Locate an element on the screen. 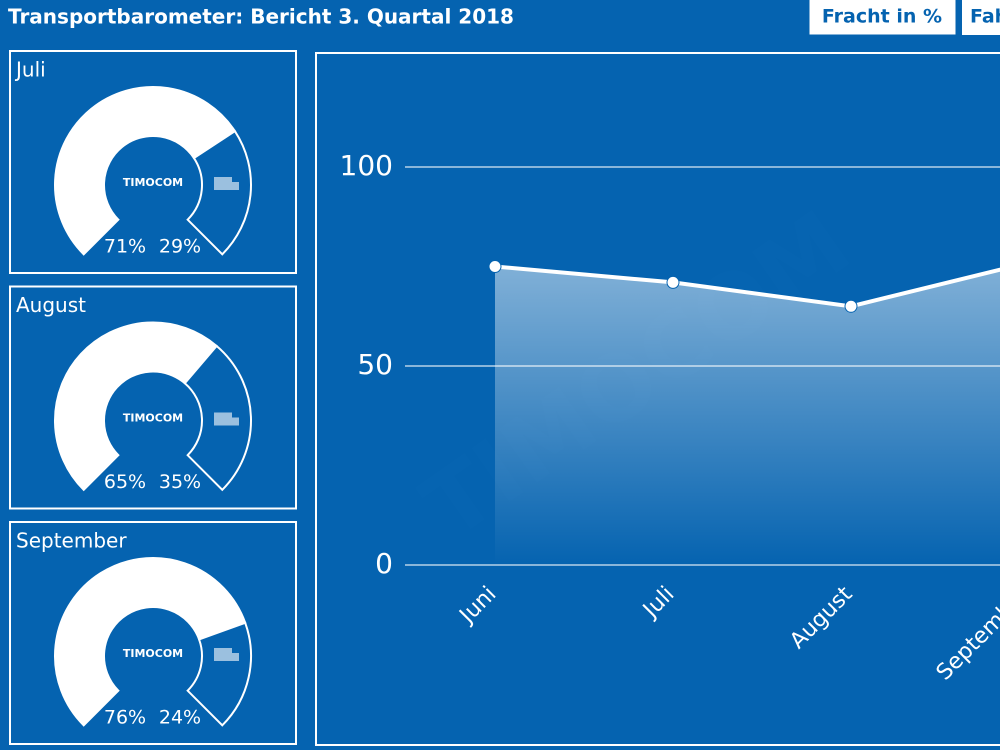 This screenshot has width=1000, height=750. tab-vehicles: Fahrzeuge in % is located at coordinates (981, 17).